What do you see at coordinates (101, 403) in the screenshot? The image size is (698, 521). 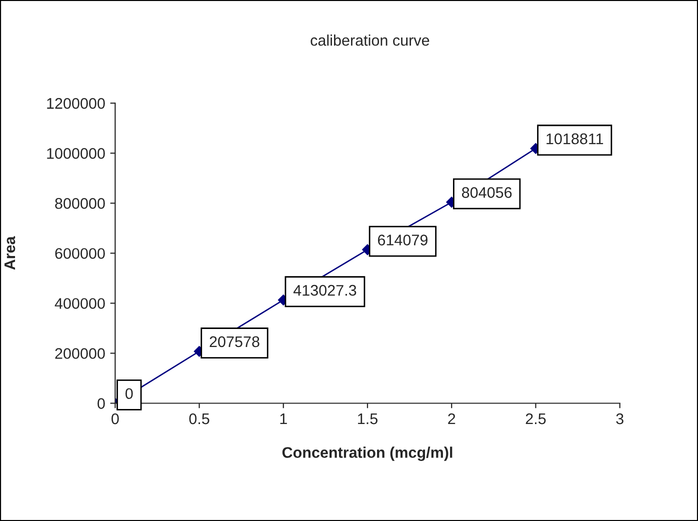 I see `y-tick-label: 0` at bounding box center [101, 403].